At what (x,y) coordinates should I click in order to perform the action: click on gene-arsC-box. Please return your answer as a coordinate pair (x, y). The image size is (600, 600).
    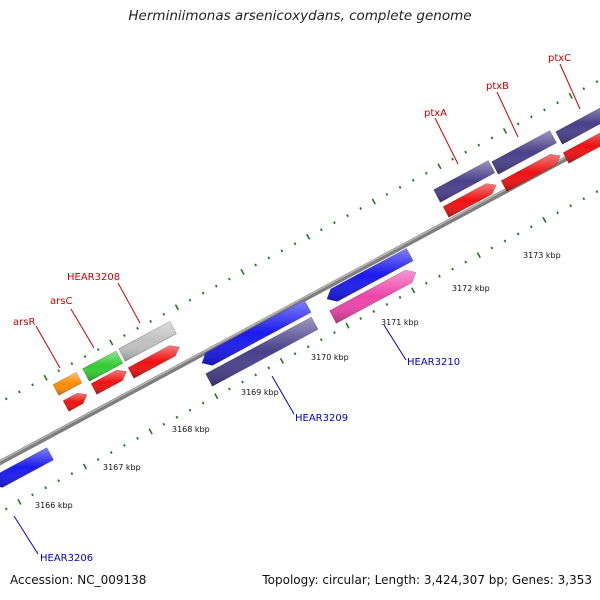
    Looking at the image, I should click on (103, 366).